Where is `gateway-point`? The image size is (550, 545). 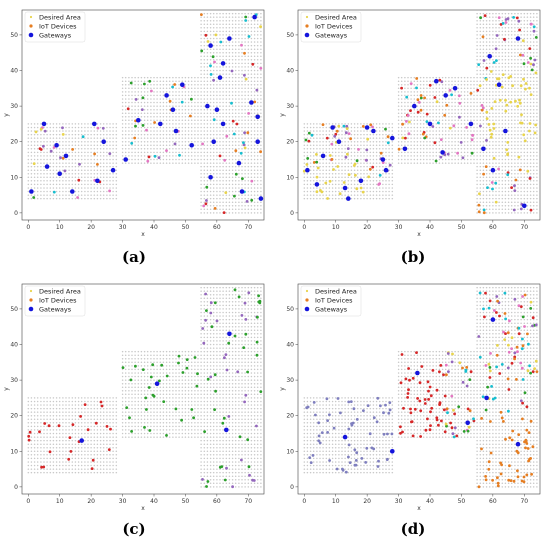
gateway-point is located at coordinates (229, 38).